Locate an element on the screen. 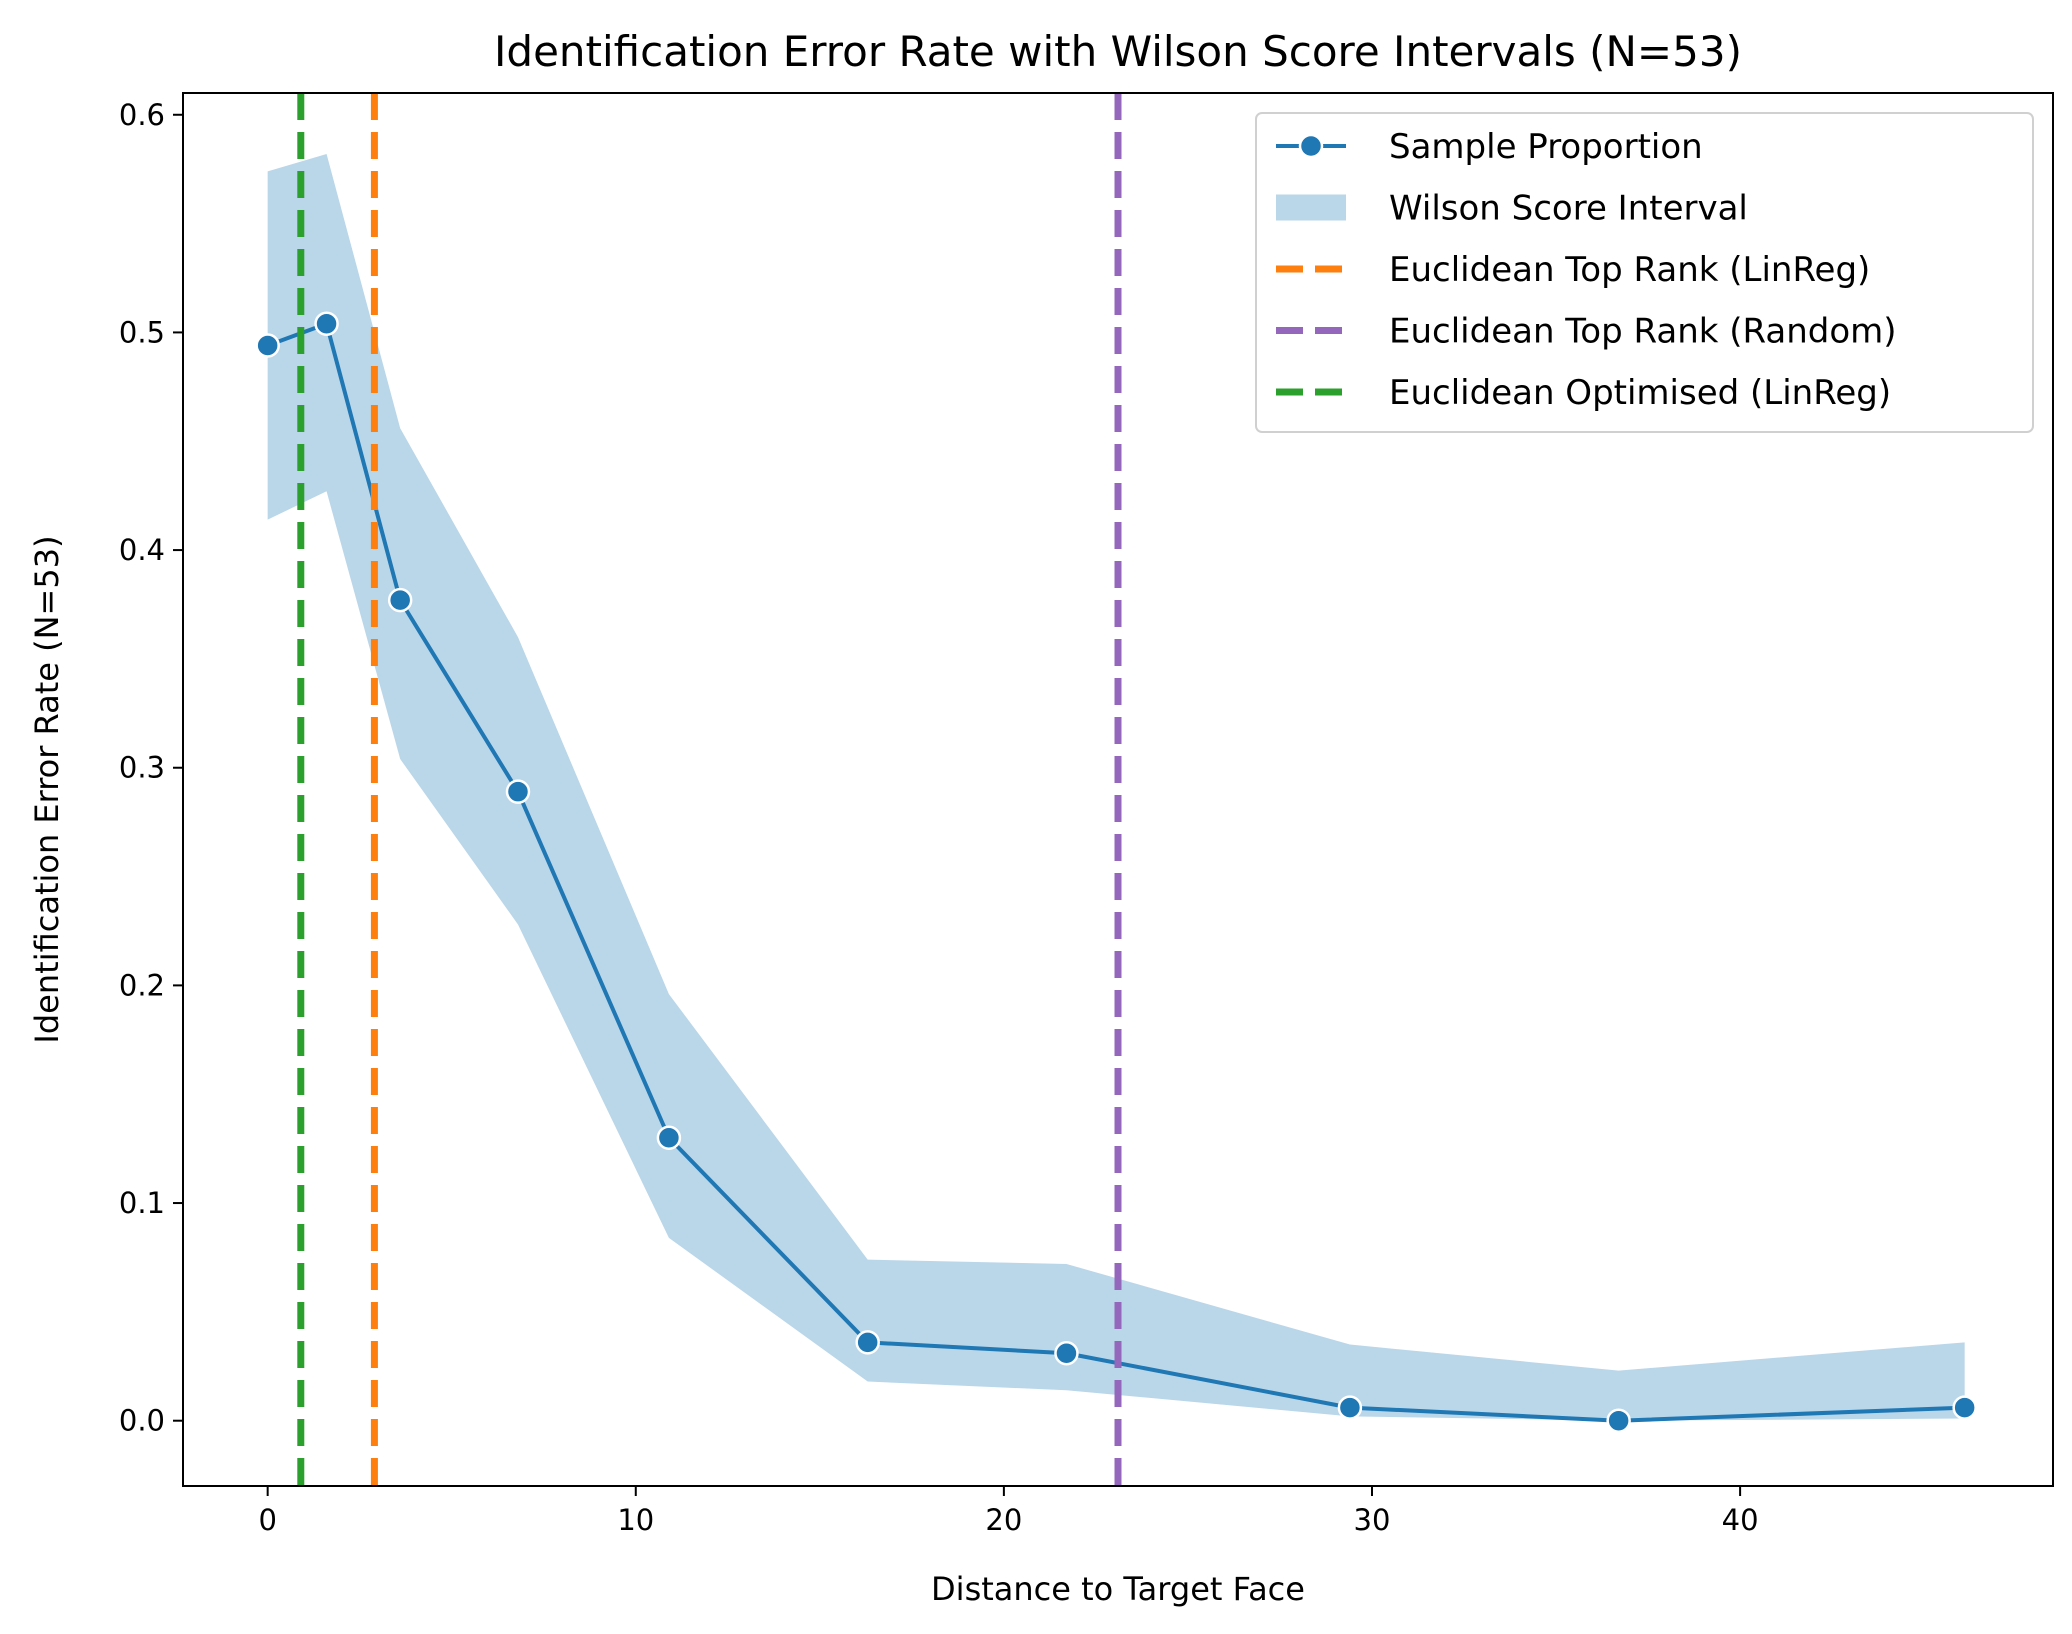 The image size is (2072, 1634). legend-label: Euclidean Top Rank (Random) is located at coordinates (1643, 332).